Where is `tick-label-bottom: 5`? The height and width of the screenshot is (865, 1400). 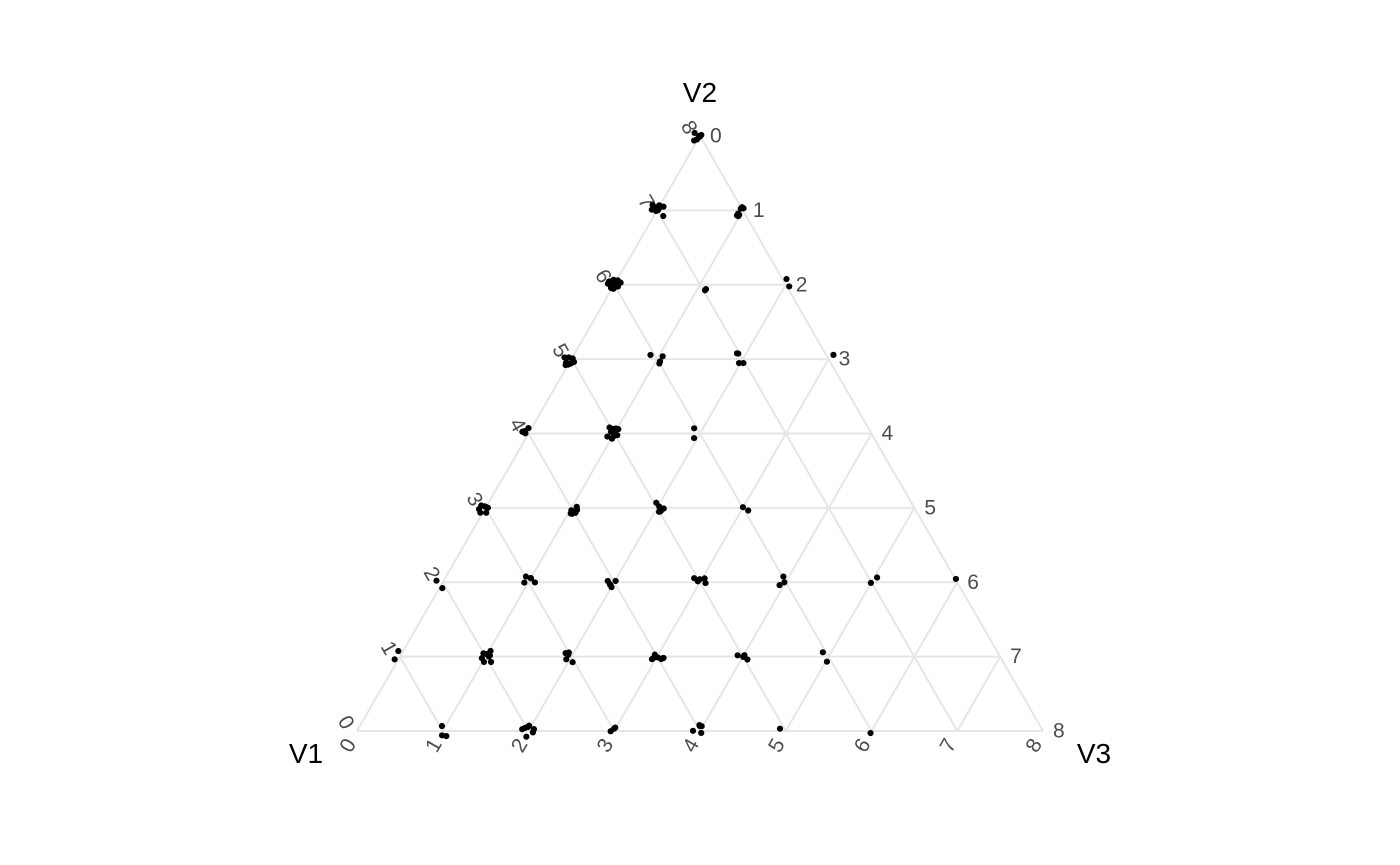 tick-label-bottom: 5 is located at coordinates (777, 746).